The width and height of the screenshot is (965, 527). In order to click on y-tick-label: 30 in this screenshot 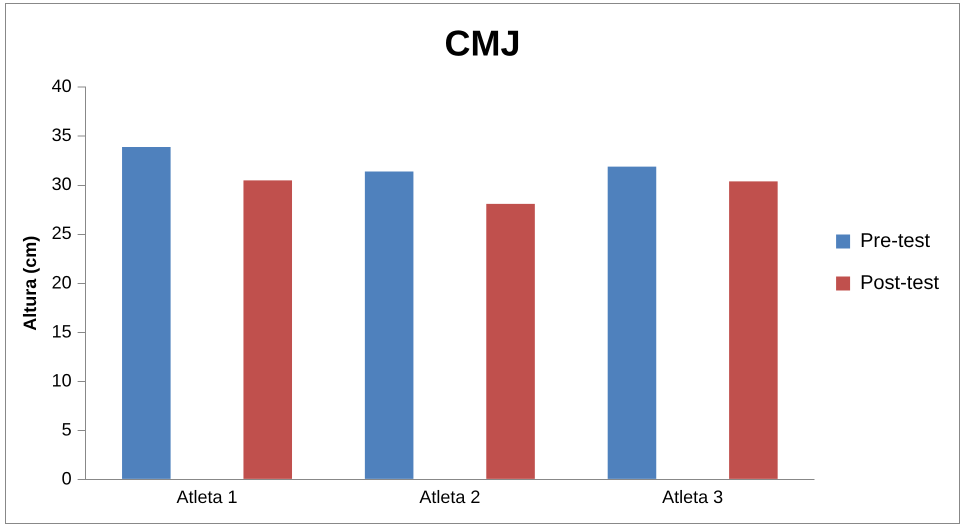, I will do `click(62, 184)`.